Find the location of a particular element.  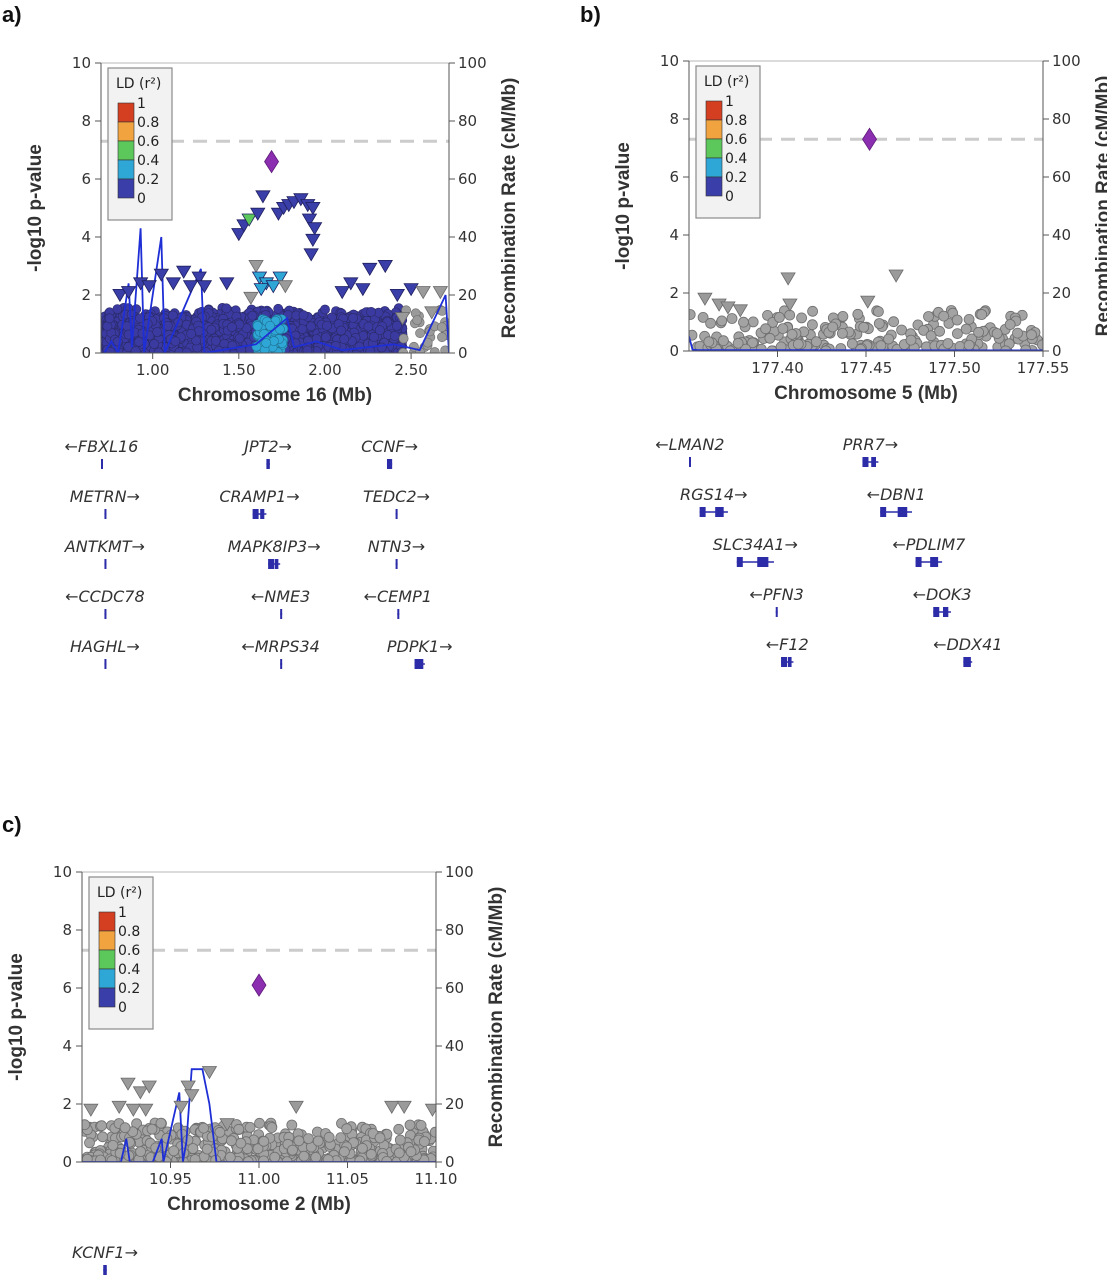

y2-tick-label: 80 is located at coordinates (467, 121).